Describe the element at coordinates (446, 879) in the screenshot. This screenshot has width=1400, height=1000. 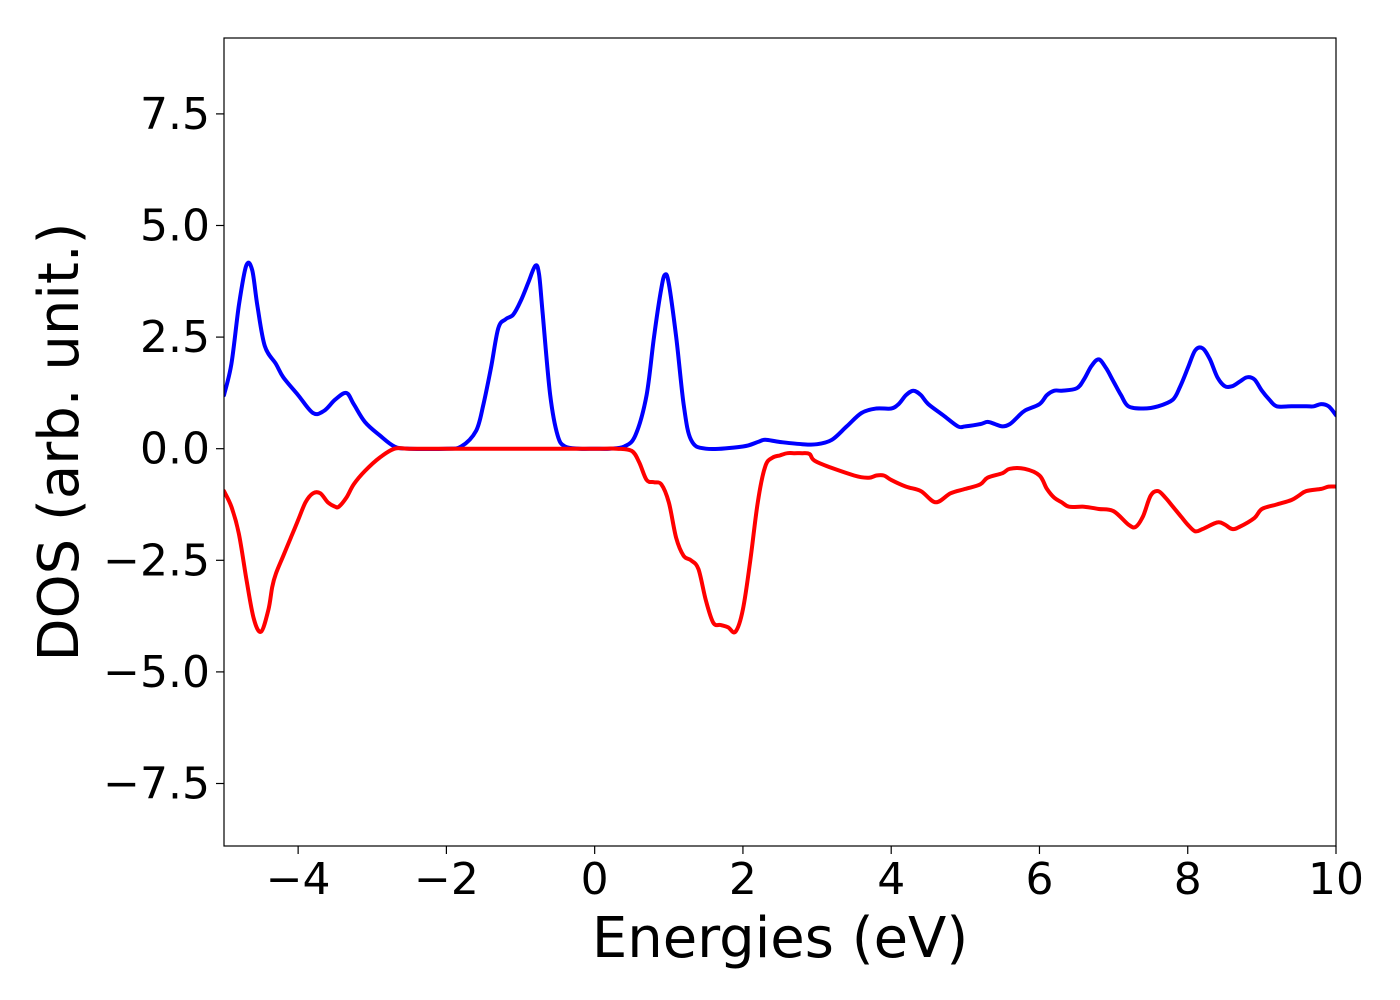
I see `x-tick-label: −2` at that location.